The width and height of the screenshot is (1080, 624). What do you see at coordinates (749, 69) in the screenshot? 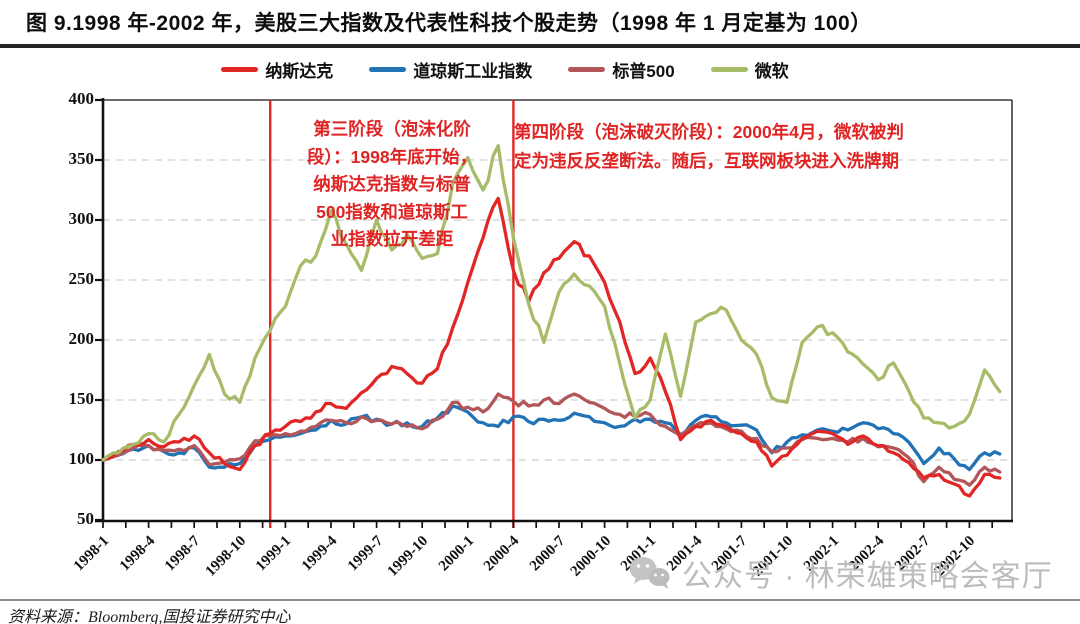
I see `legend-item-microsoft: 微软` at bounding box center [749, 69].